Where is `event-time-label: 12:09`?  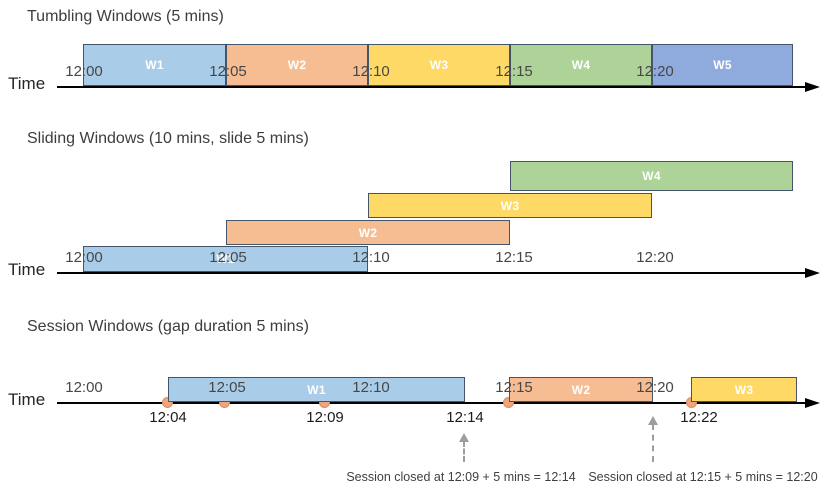
event-time-label: 12:09 is located at coordinates (325, 417).